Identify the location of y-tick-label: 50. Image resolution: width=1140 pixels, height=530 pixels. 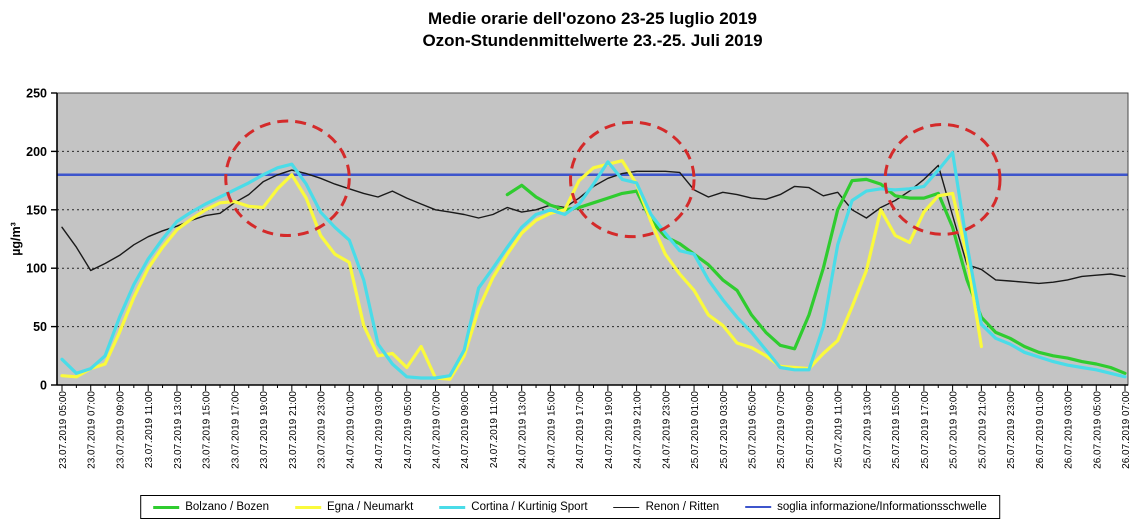
(40, 327).